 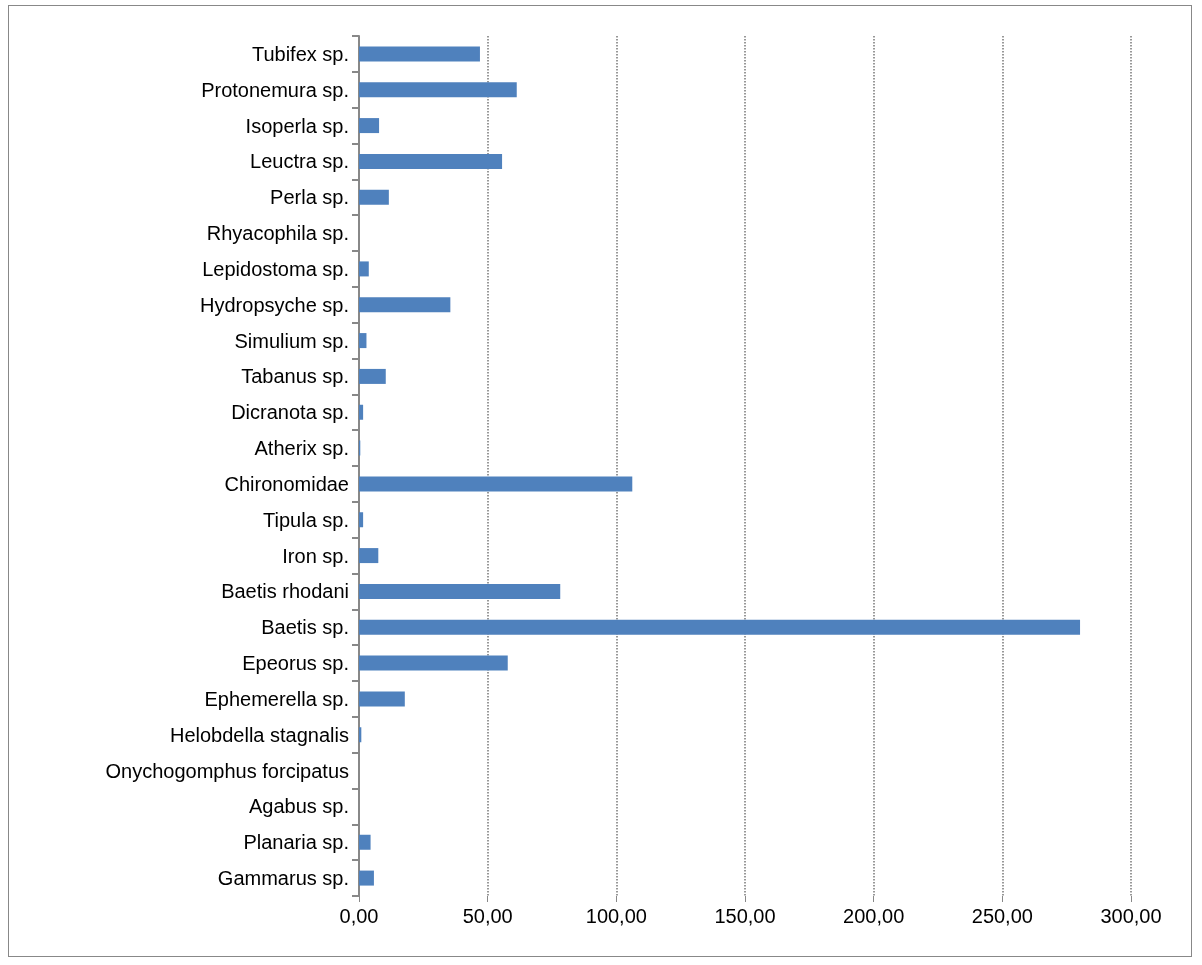 I want to click on y-tick-label: Tabanus sp., so click(x=295, y=376).